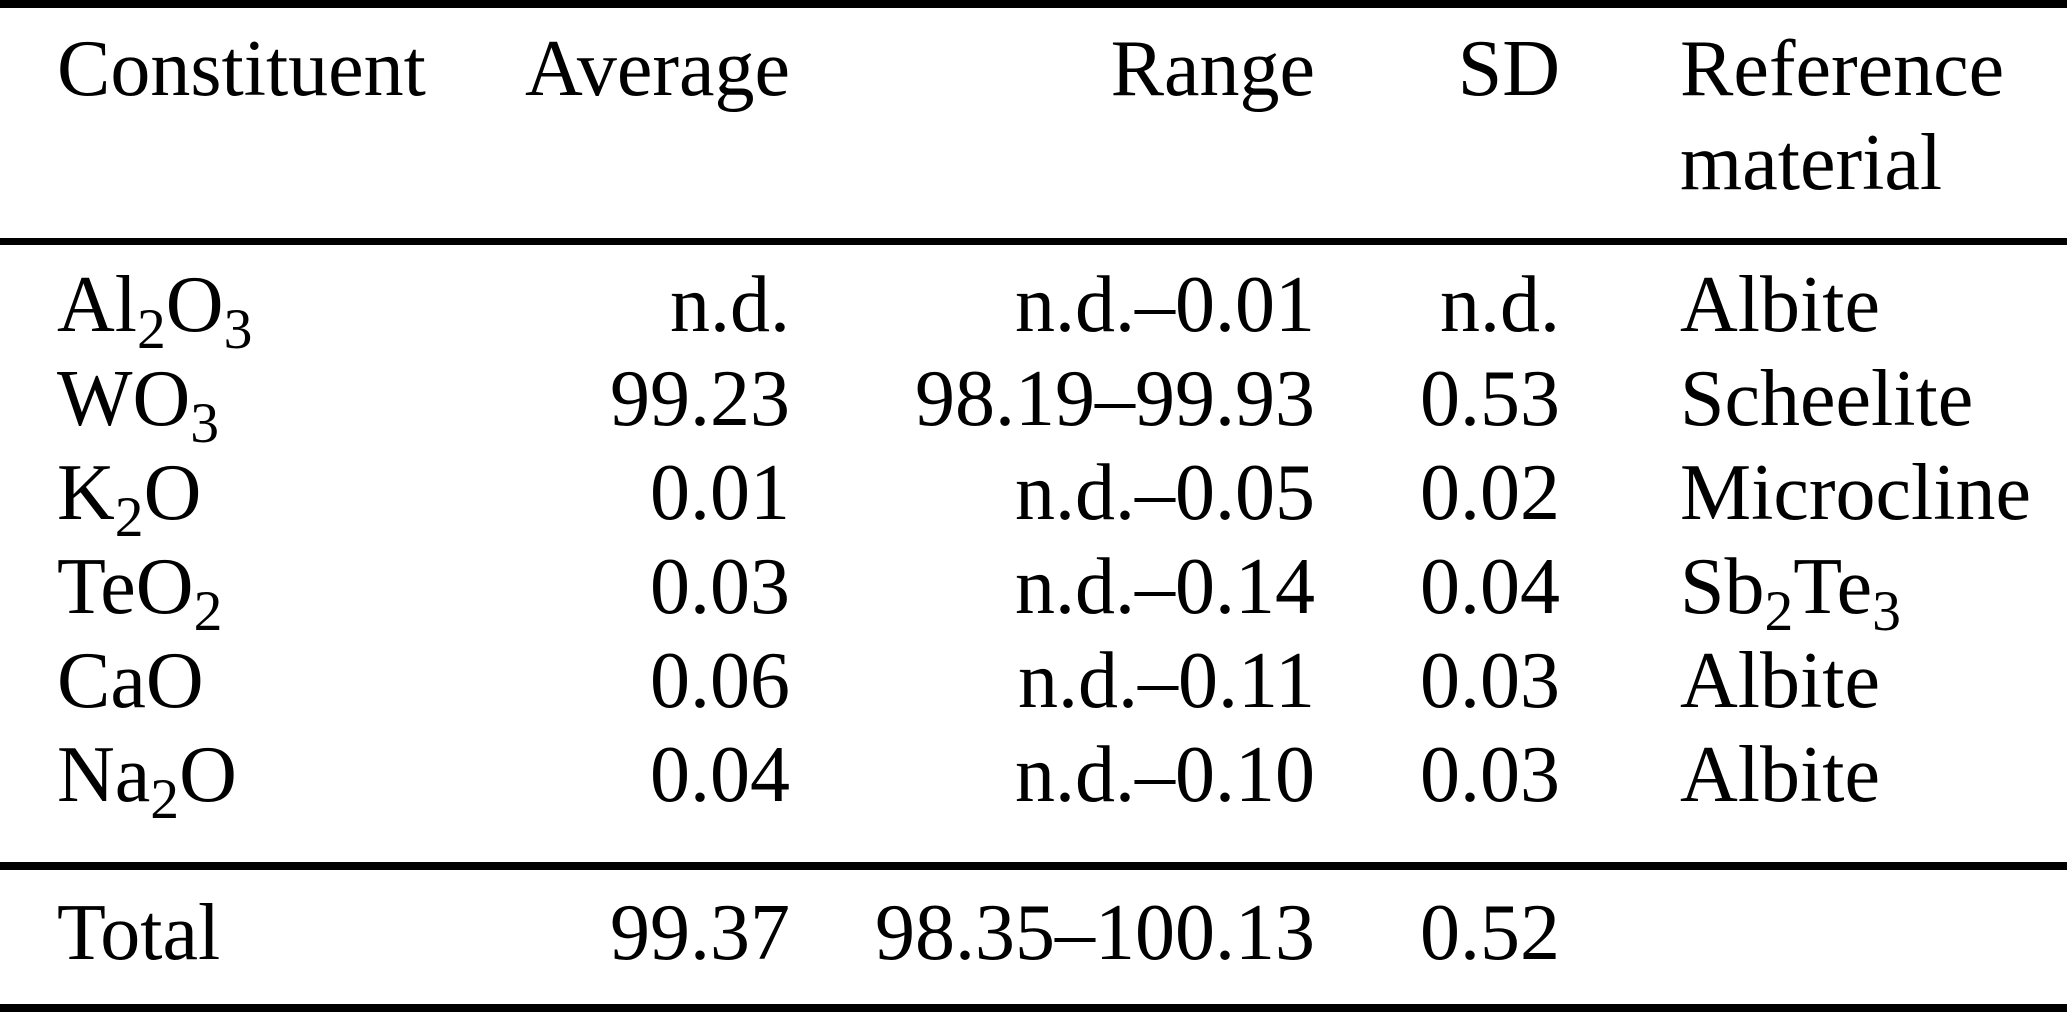 The height and width of the screenshot is (1031, 2067). What do you see at coordinates (1813, 937) in the screenshot?
I see `total-reference` at bounding box center [1813, 937].